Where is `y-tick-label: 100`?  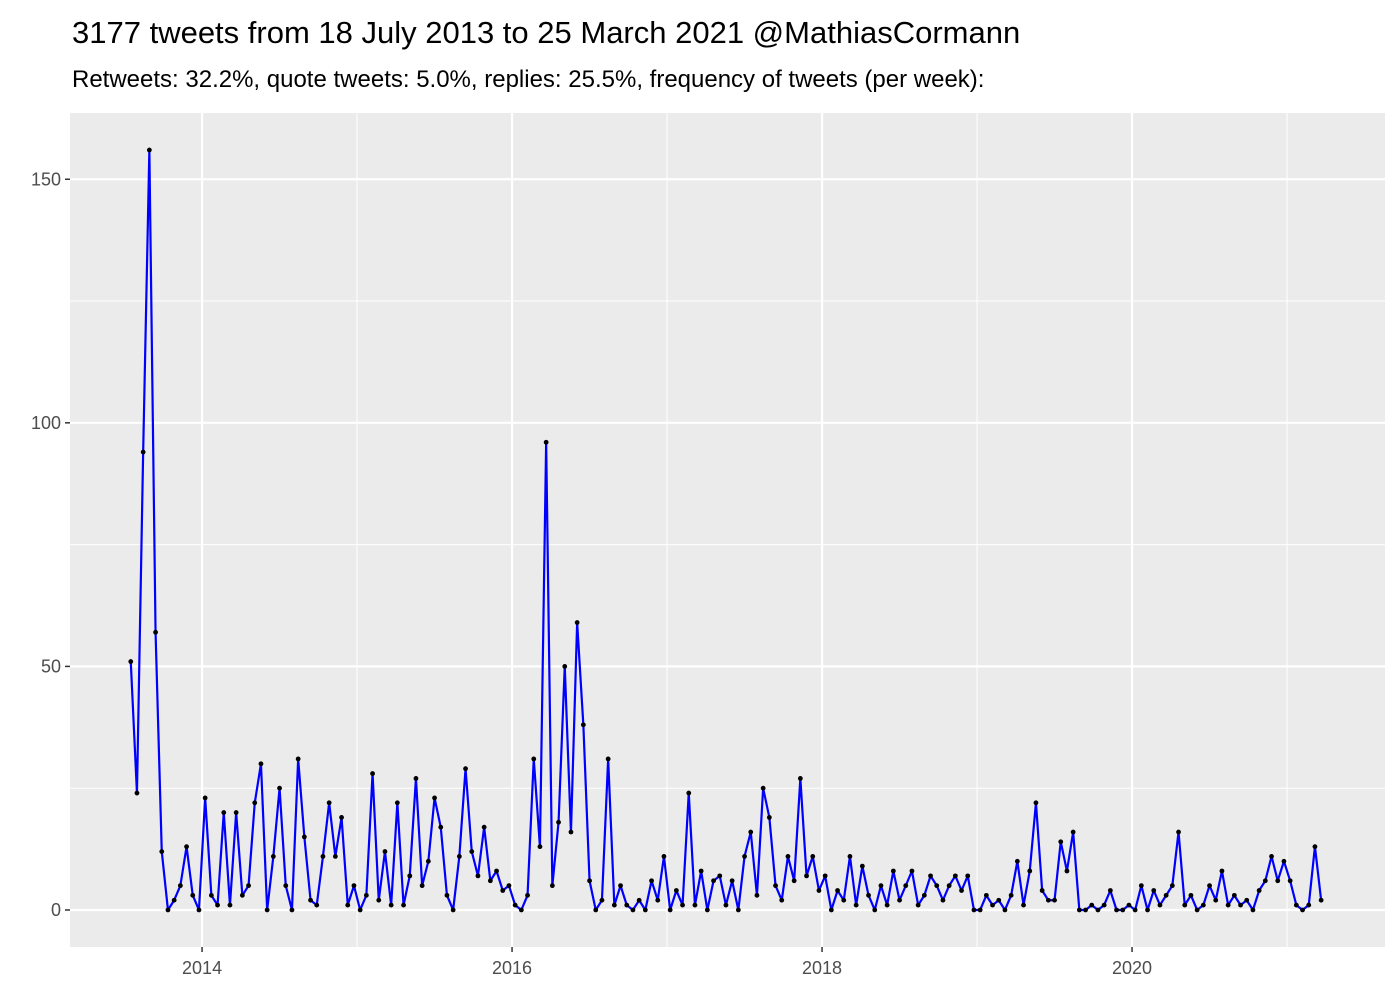
y-tick-label: 100 is located at coordinates (46, 423).